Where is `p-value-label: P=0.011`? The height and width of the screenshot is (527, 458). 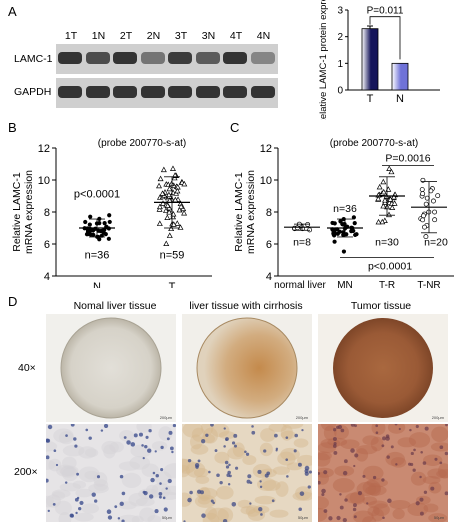 p-value-label: P=0.011 is located at coordinates (385, 11).